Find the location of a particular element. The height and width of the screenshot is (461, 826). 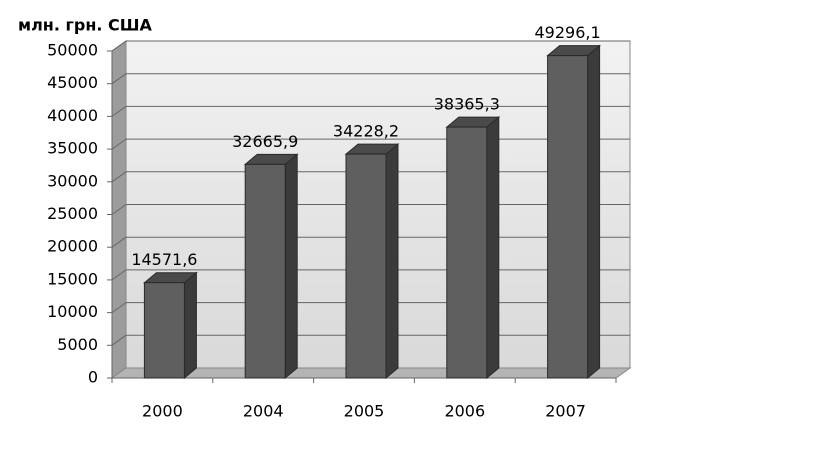

y-tick-label: 15000 is located at coordinates (72, 278).